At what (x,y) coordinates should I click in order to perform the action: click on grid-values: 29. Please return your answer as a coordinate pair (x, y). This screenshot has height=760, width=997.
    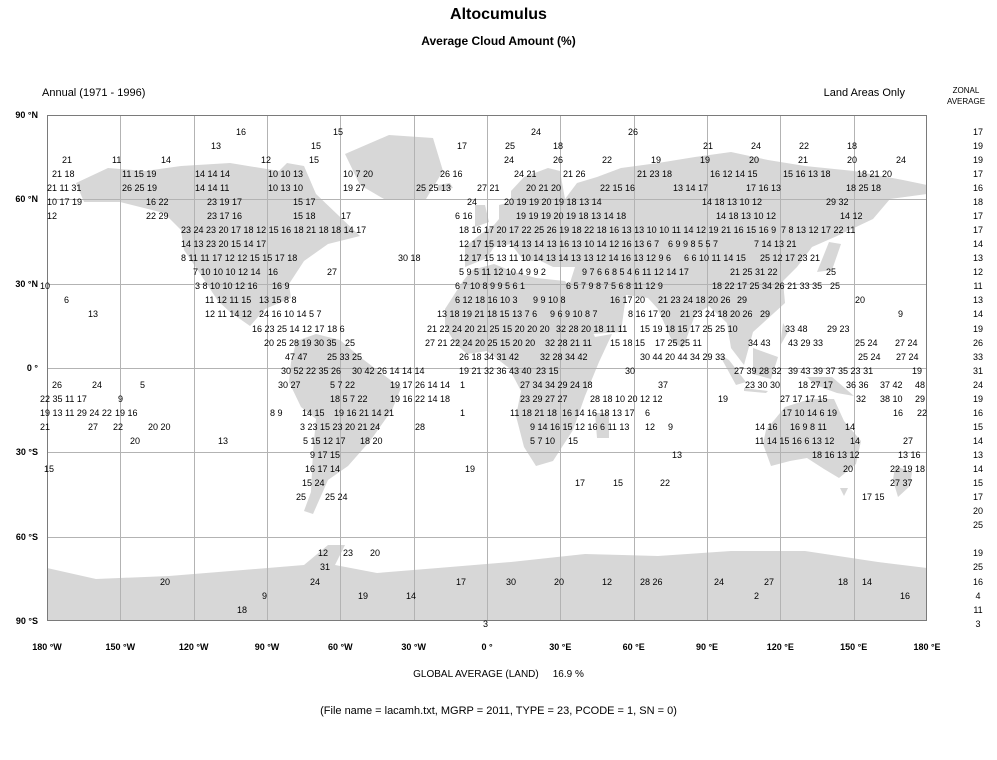
    Looking at the image, I should click on (742, 300).